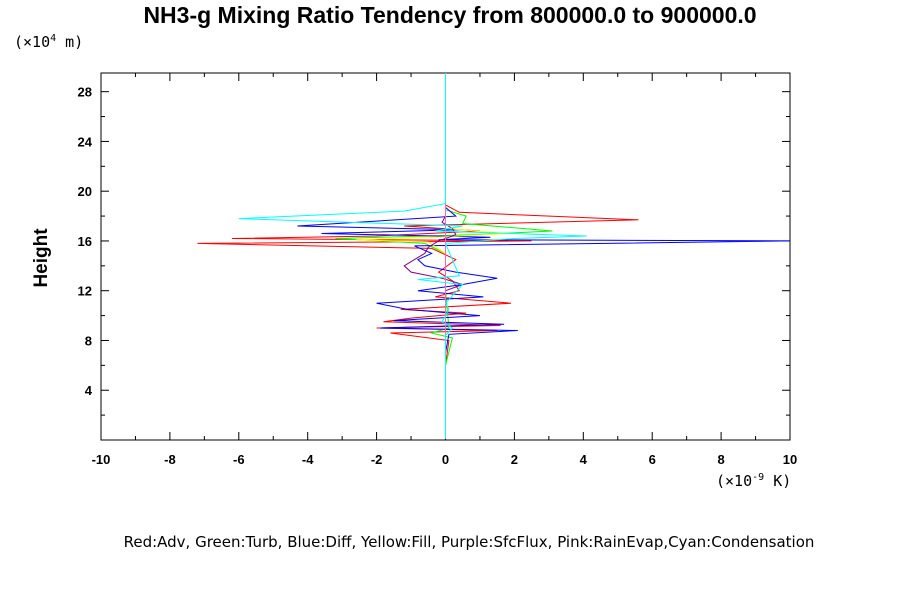 Image resolution: width=900 pixels, height=600 pixels. What do you see at coordinates (101, 459) in the screenshot?
I see `x-tick-label: -10` at bounding box center [101, 459].